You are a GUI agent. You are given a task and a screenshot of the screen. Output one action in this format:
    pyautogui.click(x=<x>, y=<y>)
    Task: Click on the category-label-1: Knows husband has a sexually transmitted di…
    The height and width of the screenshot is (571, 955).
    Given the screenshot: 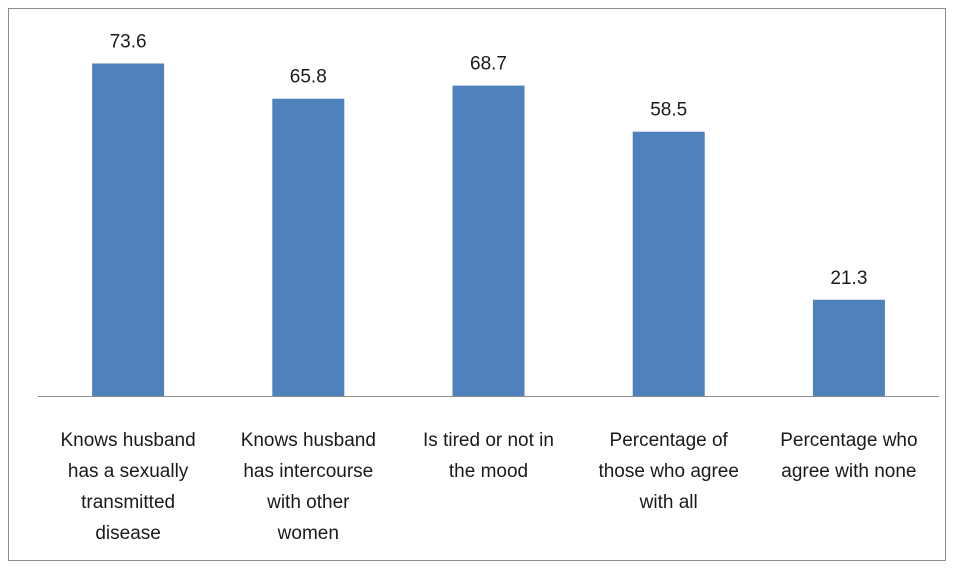 What is the action you would take?
    pyautogui.click(x=127, y=487)
    